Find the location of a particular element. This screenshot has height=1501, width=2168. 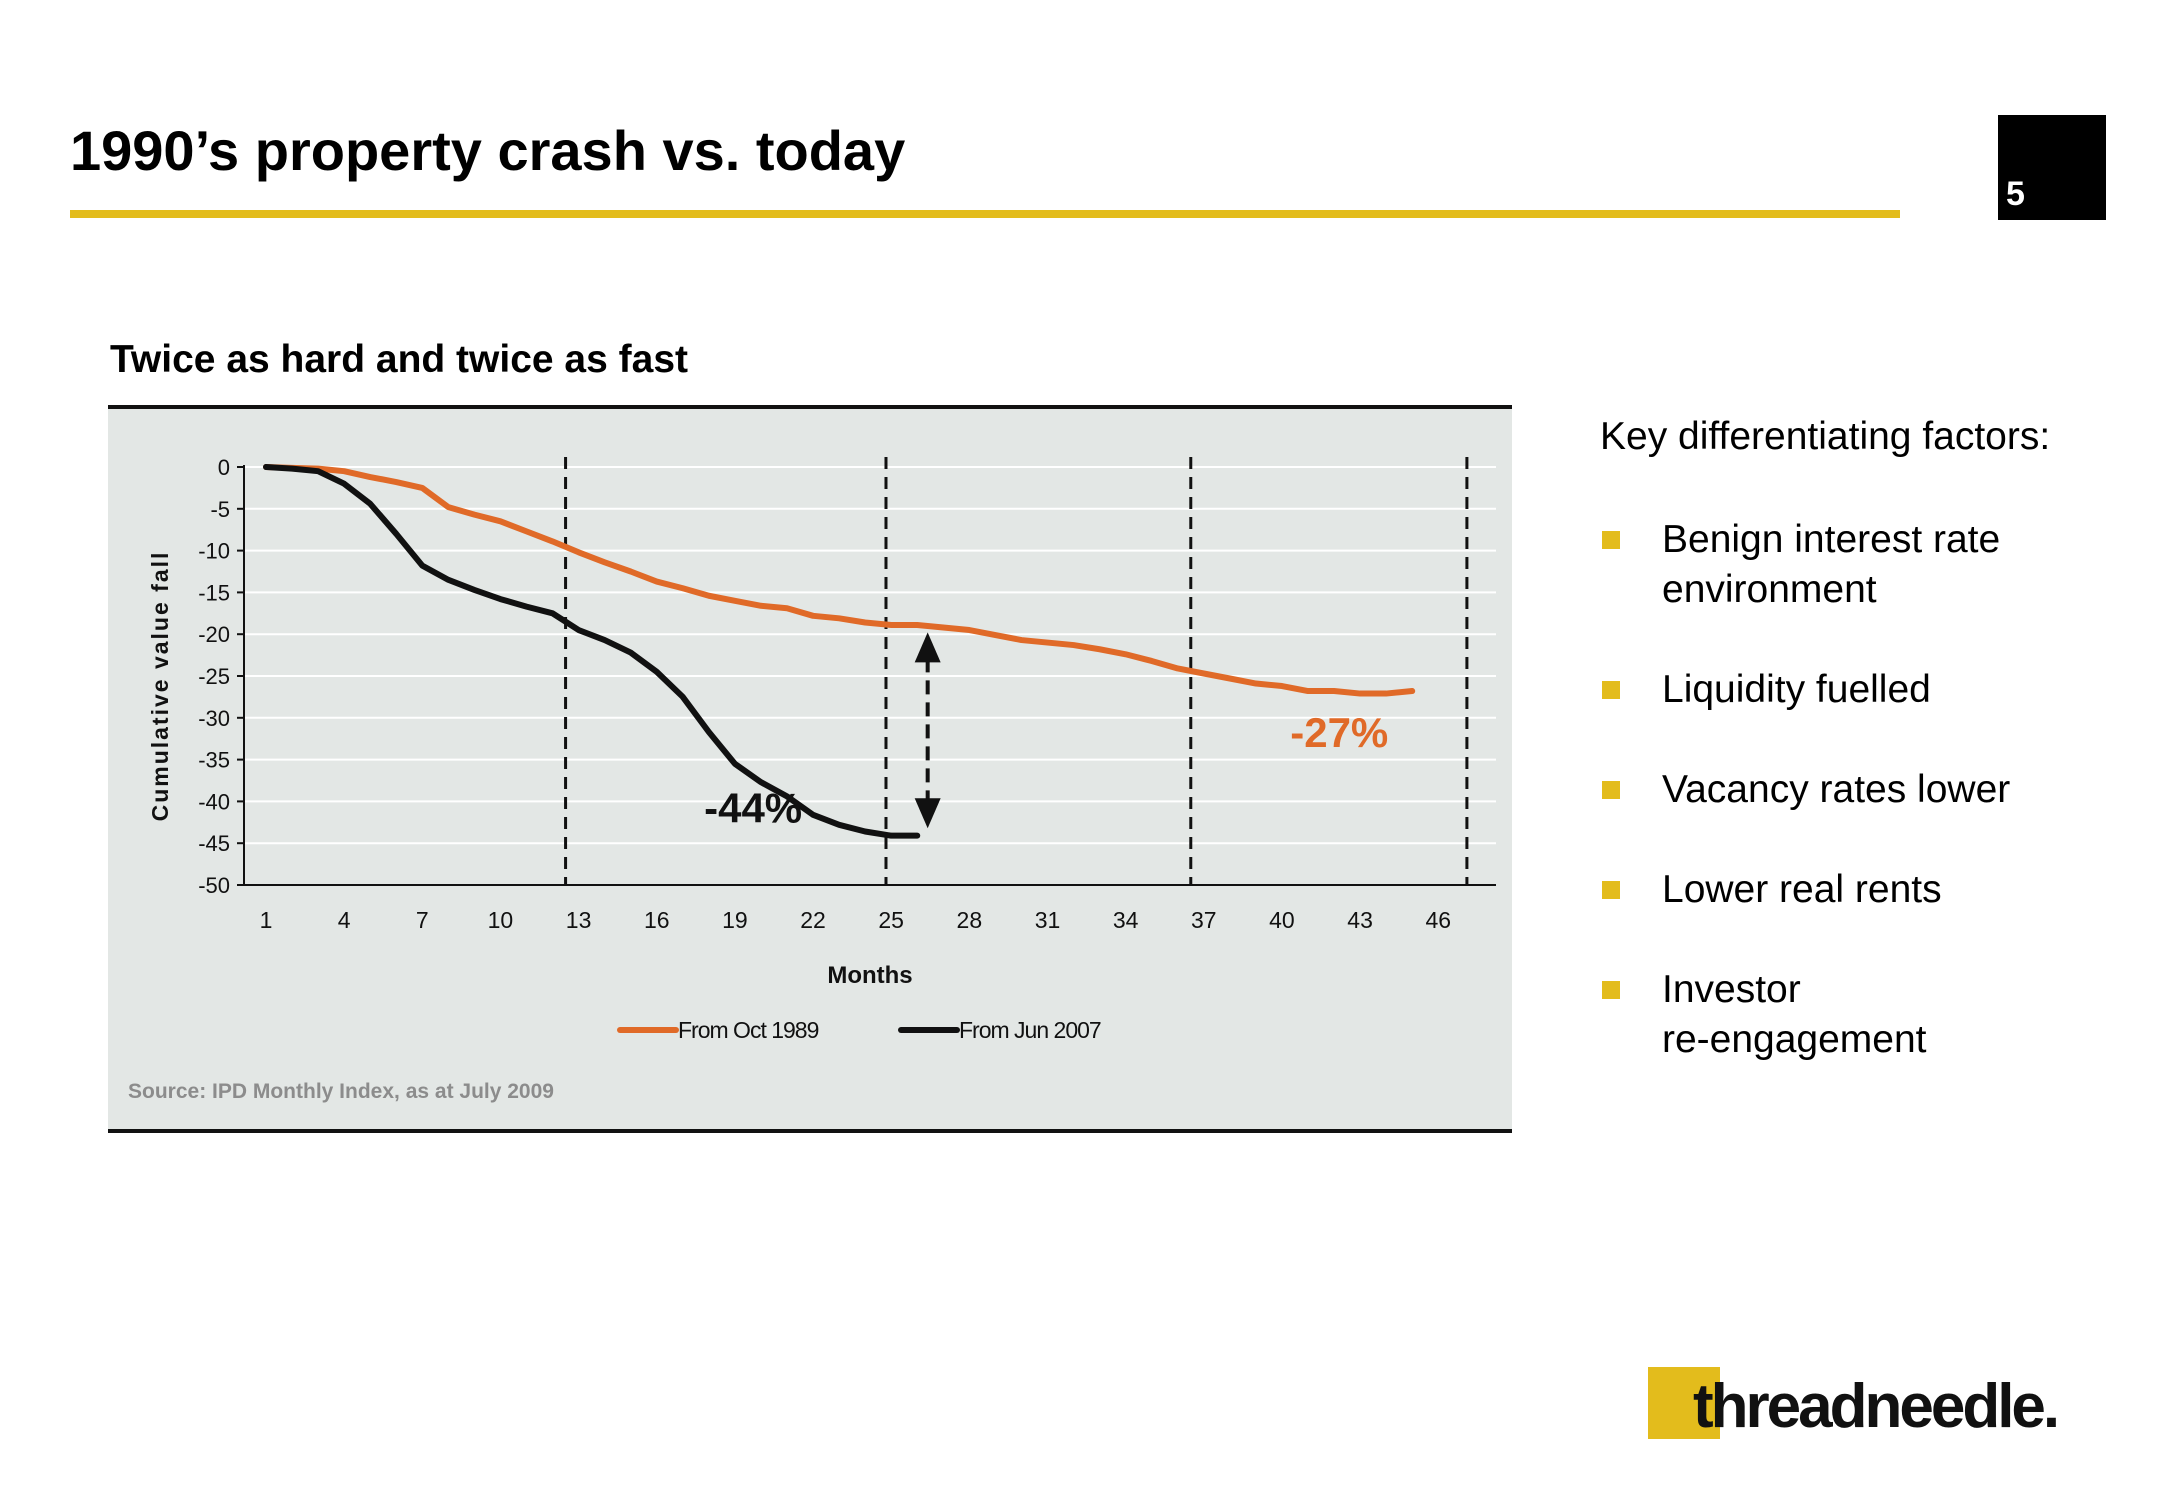

x-tick-label: 22 is located at coordinates (813, 920).